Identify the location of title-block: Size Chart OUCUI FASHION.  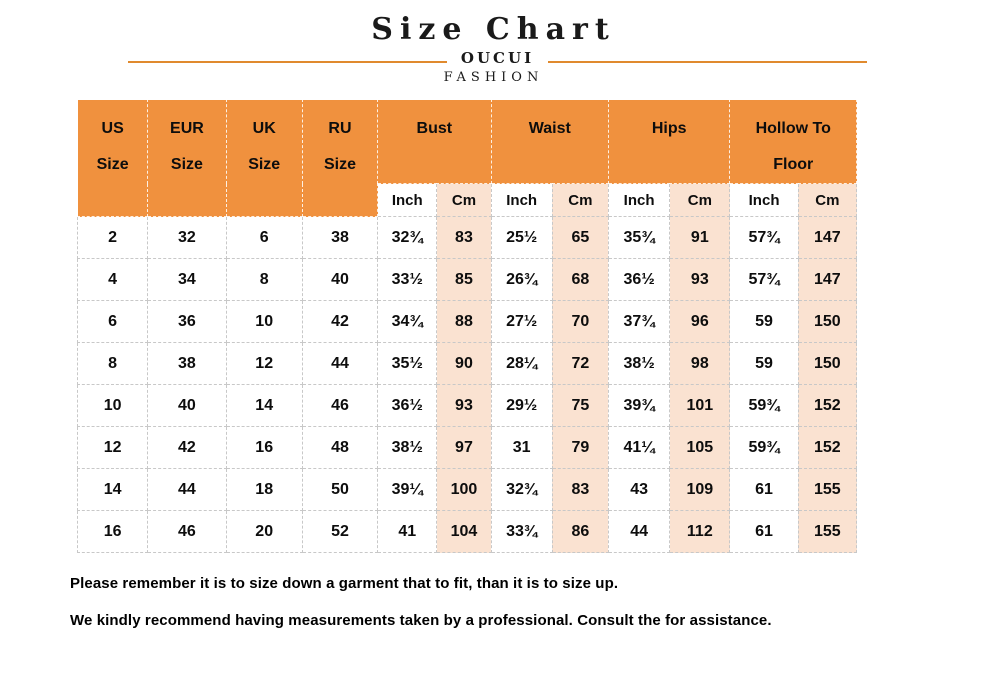
(493, 42).